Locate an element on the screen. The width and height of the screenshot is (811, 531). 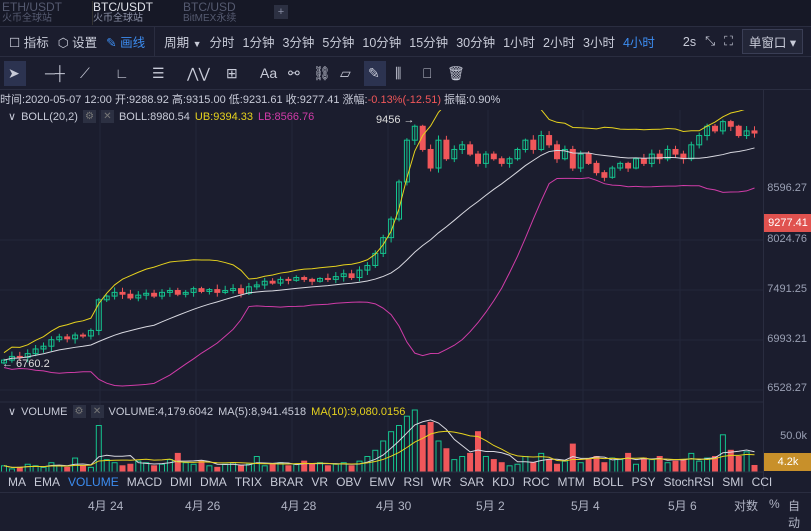
parallel-lines-icon: ☰ is located at coordinates (158, 73).